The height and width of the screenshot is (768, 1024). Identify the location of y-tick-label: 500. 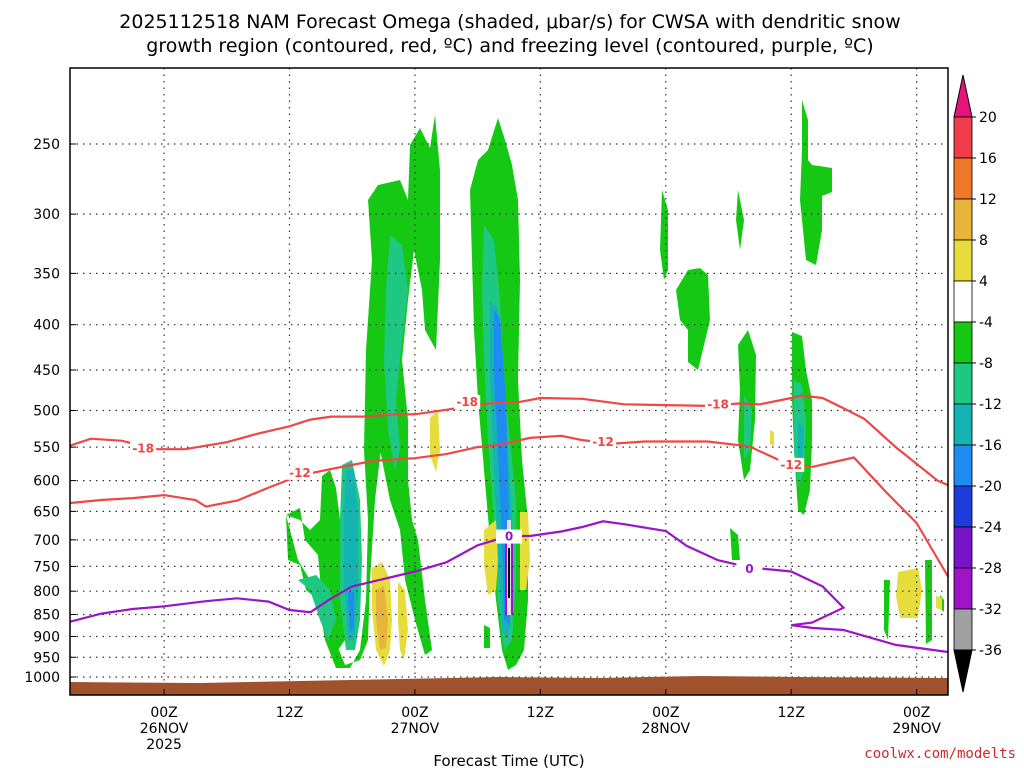
(46, 412).